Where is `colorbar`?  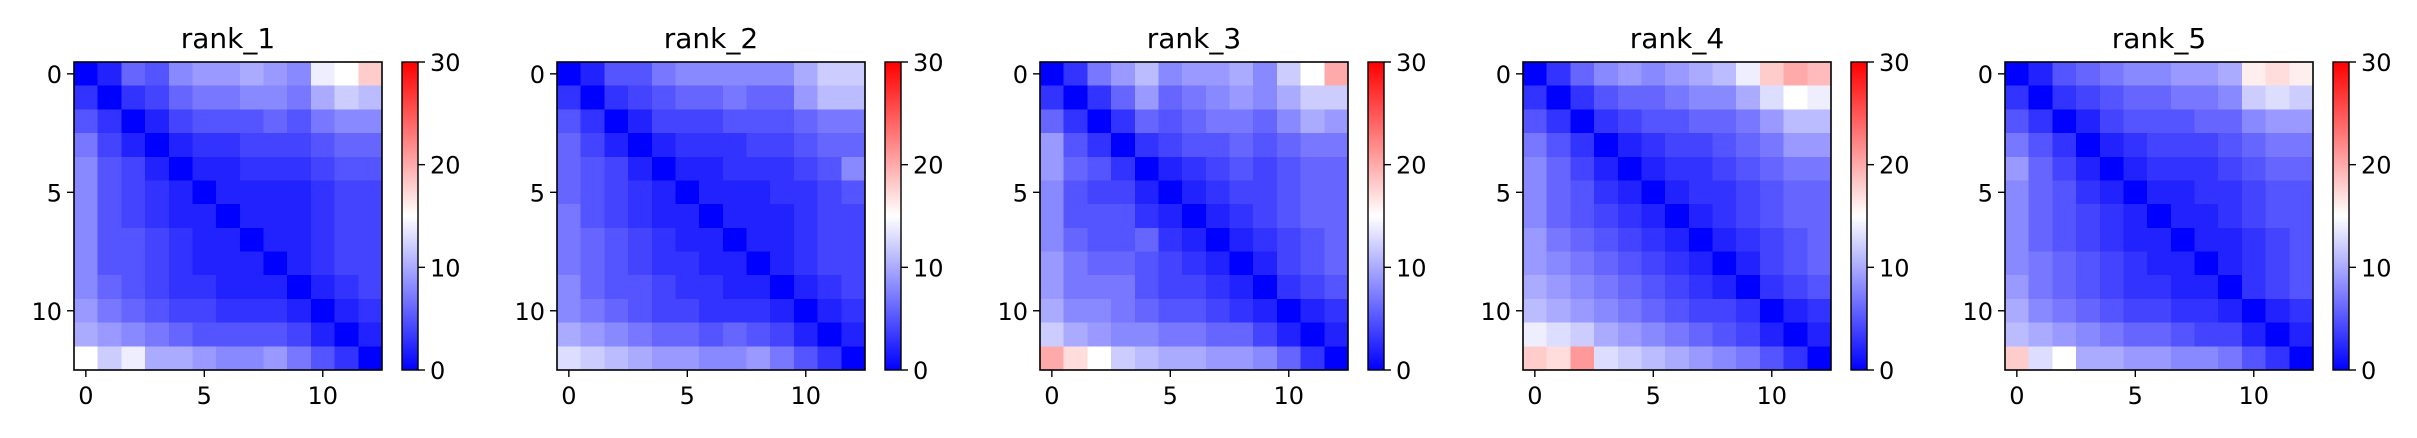 colorbar is located at coordinates (893, 216).